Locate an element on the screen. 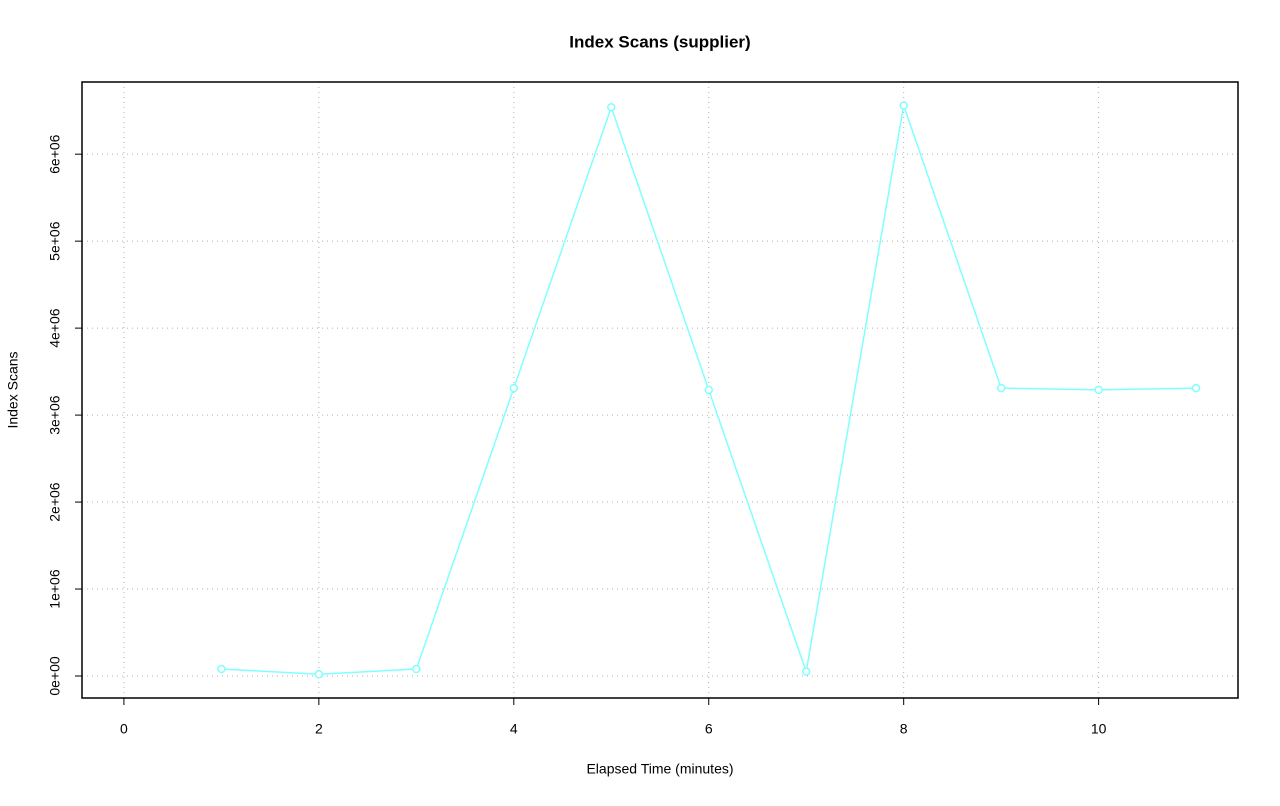 Image resolution: width=1280 pixels, height=806 pixels. y-tick-label: 6e+06 is located at coordinates (55, 154).